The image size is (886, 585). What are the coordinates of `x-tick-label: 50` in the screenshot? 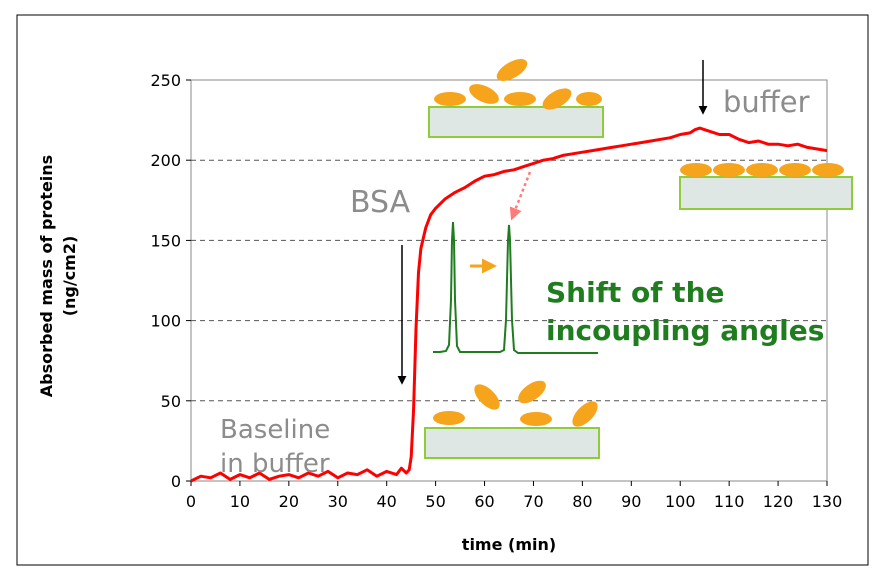 It's located at (435, 501).